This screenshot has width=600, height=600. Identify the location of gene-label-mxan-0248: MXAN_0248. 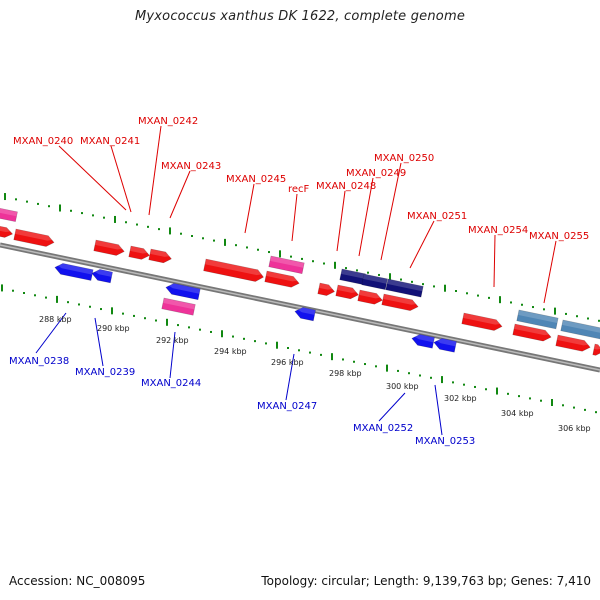
(346, 186).